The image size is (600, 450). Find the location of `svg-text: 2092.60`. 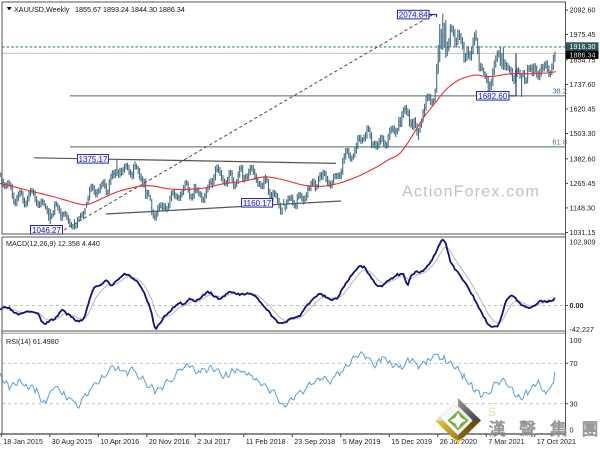

svg-text: 2092.60 is located at coordinates (583, 10).